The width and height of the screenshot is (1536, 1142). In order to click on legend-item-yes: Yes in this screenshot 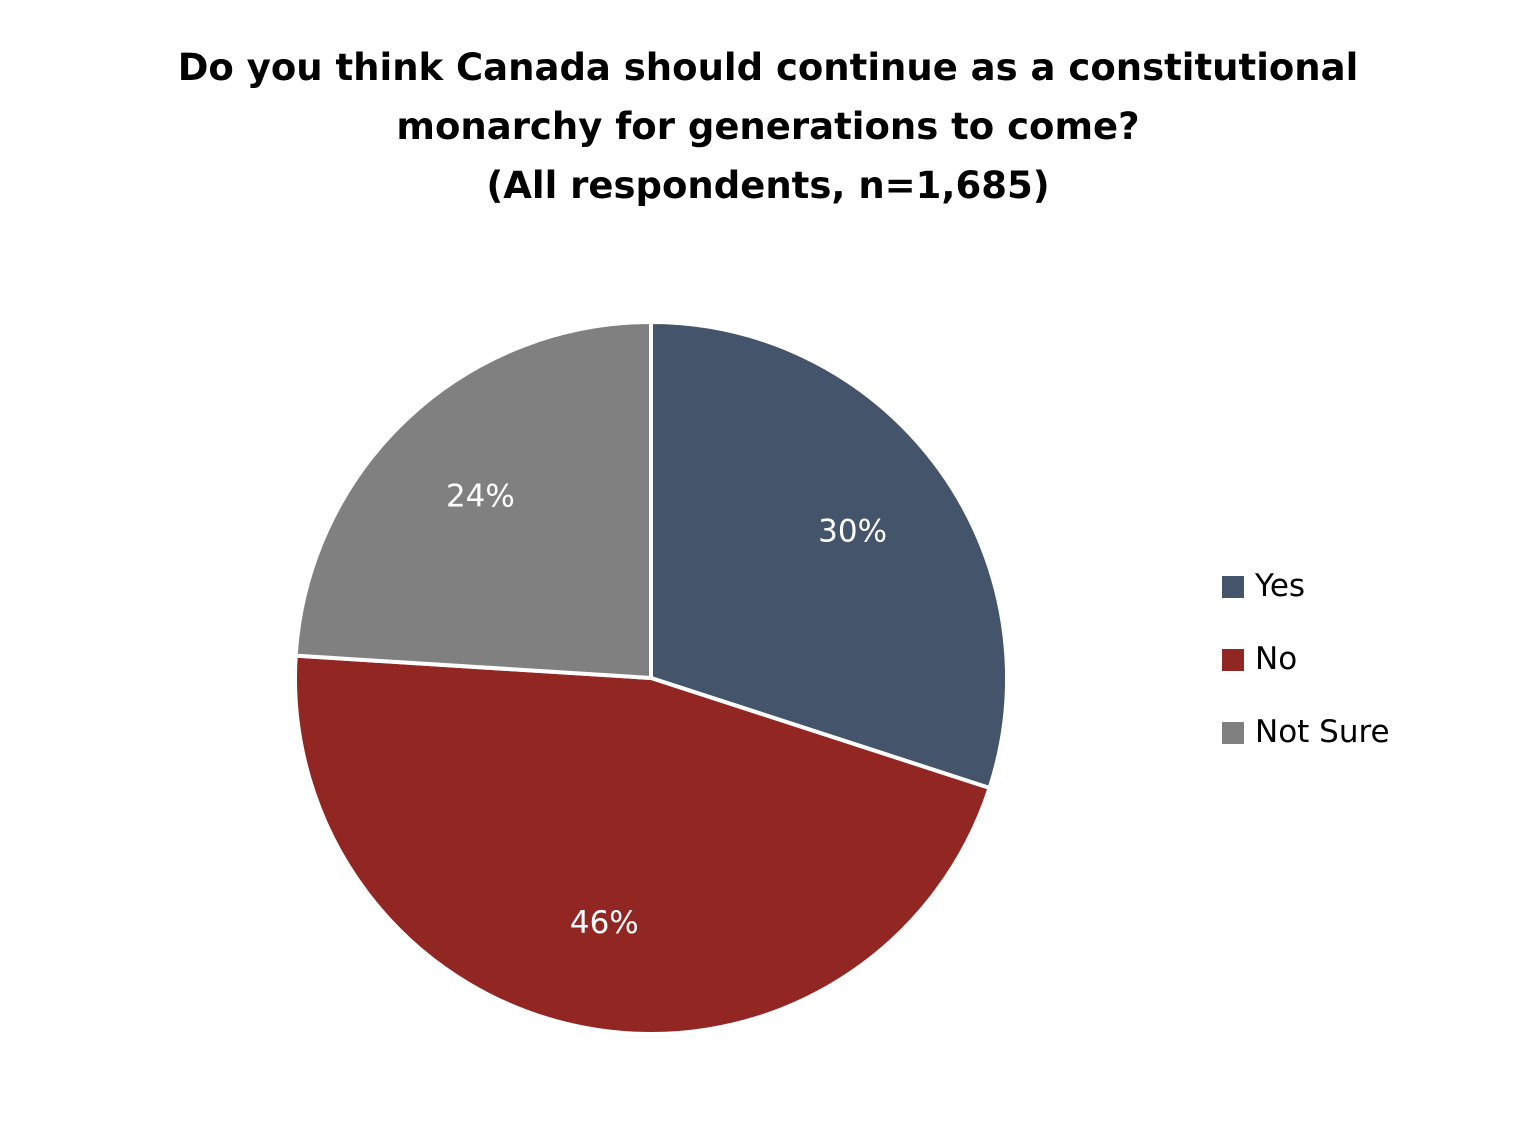, I will do `click(1306, 599)`.